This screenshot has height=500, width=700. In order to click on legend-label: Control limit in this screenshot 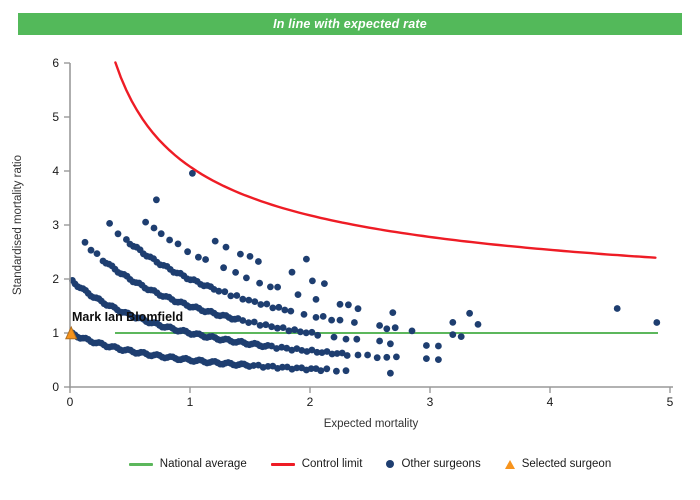, I will do `click(332, 464)`.